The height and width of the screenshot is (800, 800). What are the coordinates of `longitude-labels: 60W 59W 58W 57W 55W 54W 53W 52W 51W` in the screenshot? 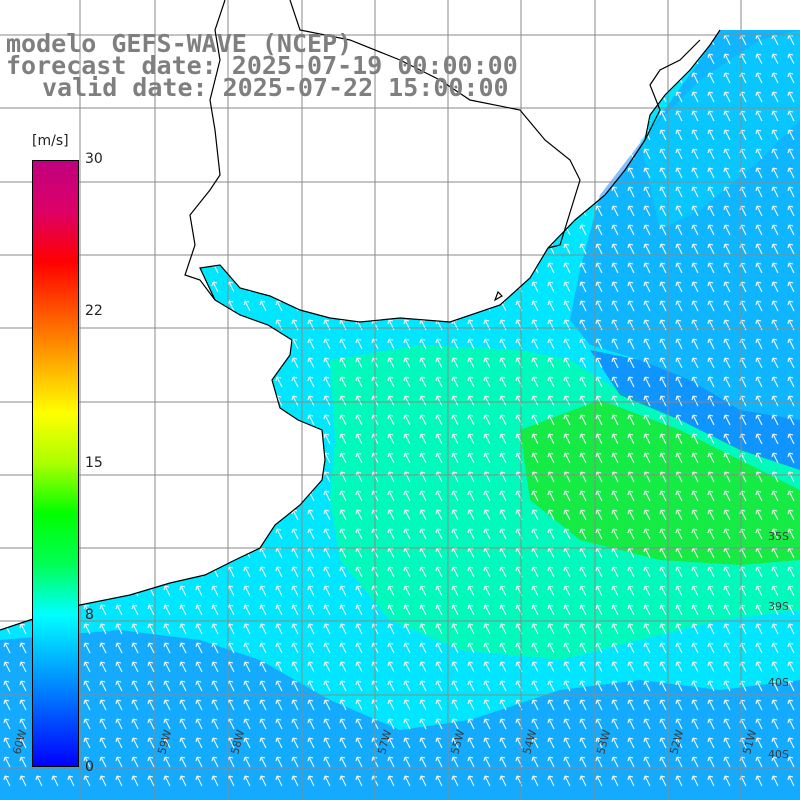 It's located at (384, 742).